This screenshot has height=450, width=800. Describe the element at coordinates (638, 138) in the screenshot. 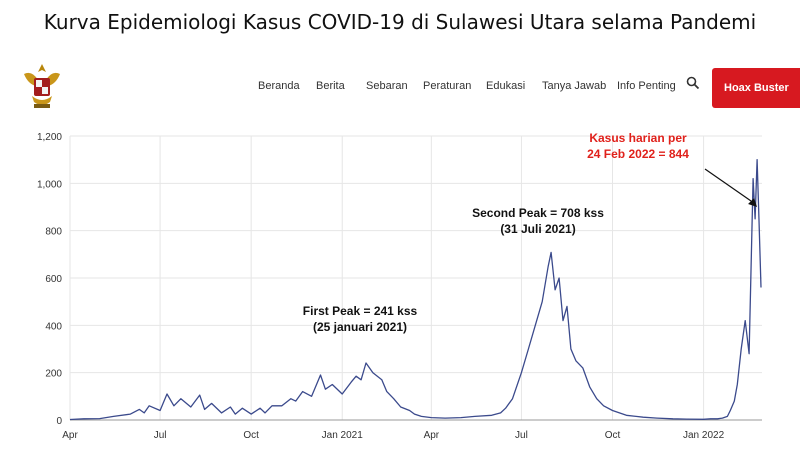

I see `annotation-feb-2022-label: Kasus harian per` at that location.